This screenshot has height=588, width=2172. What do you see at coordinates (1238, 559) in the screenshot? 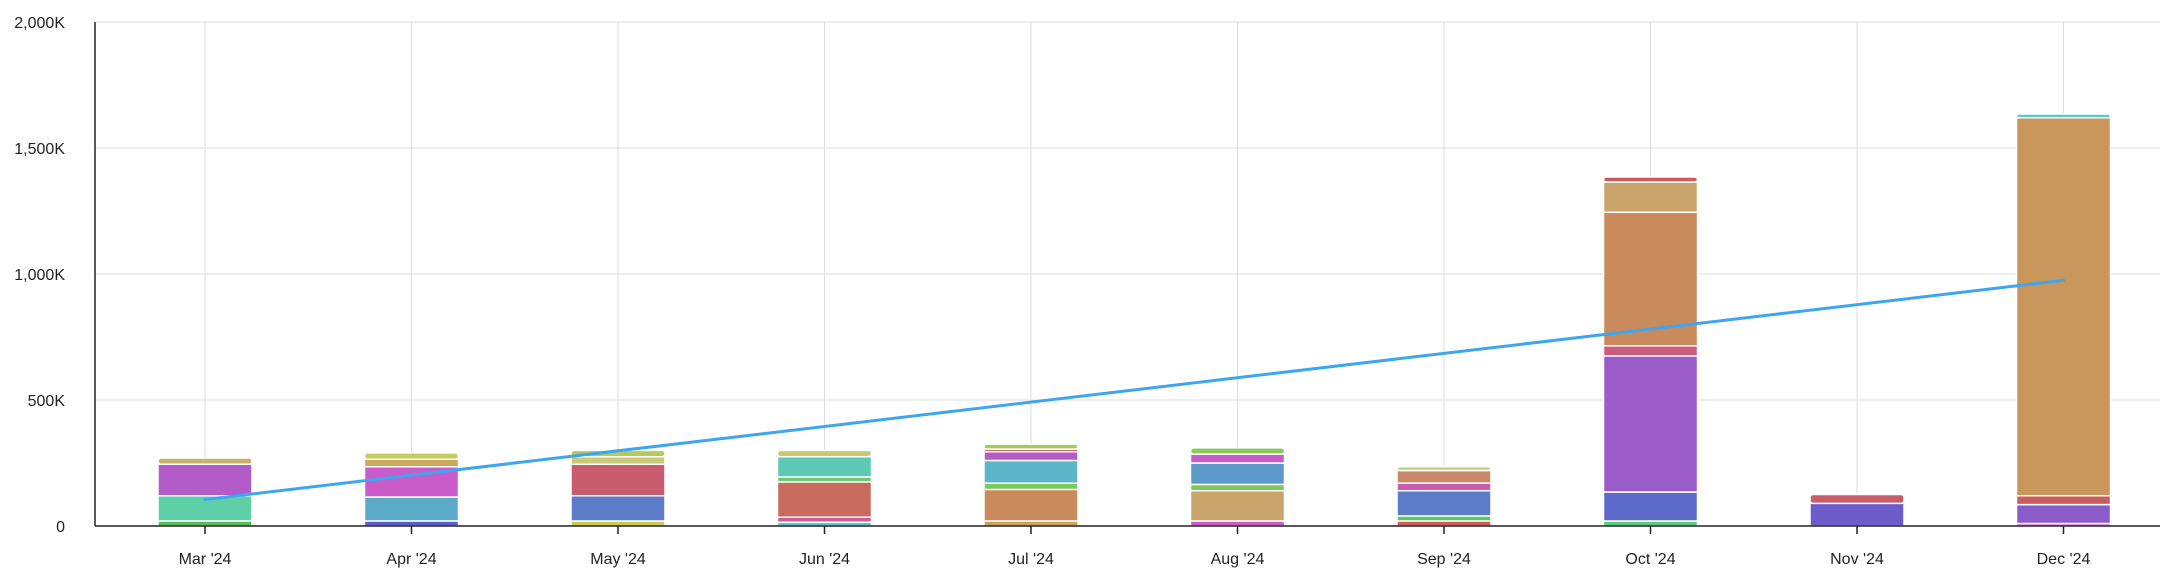
I see `x-tick-label: Aug '24` at bounding box center [1238, 559].